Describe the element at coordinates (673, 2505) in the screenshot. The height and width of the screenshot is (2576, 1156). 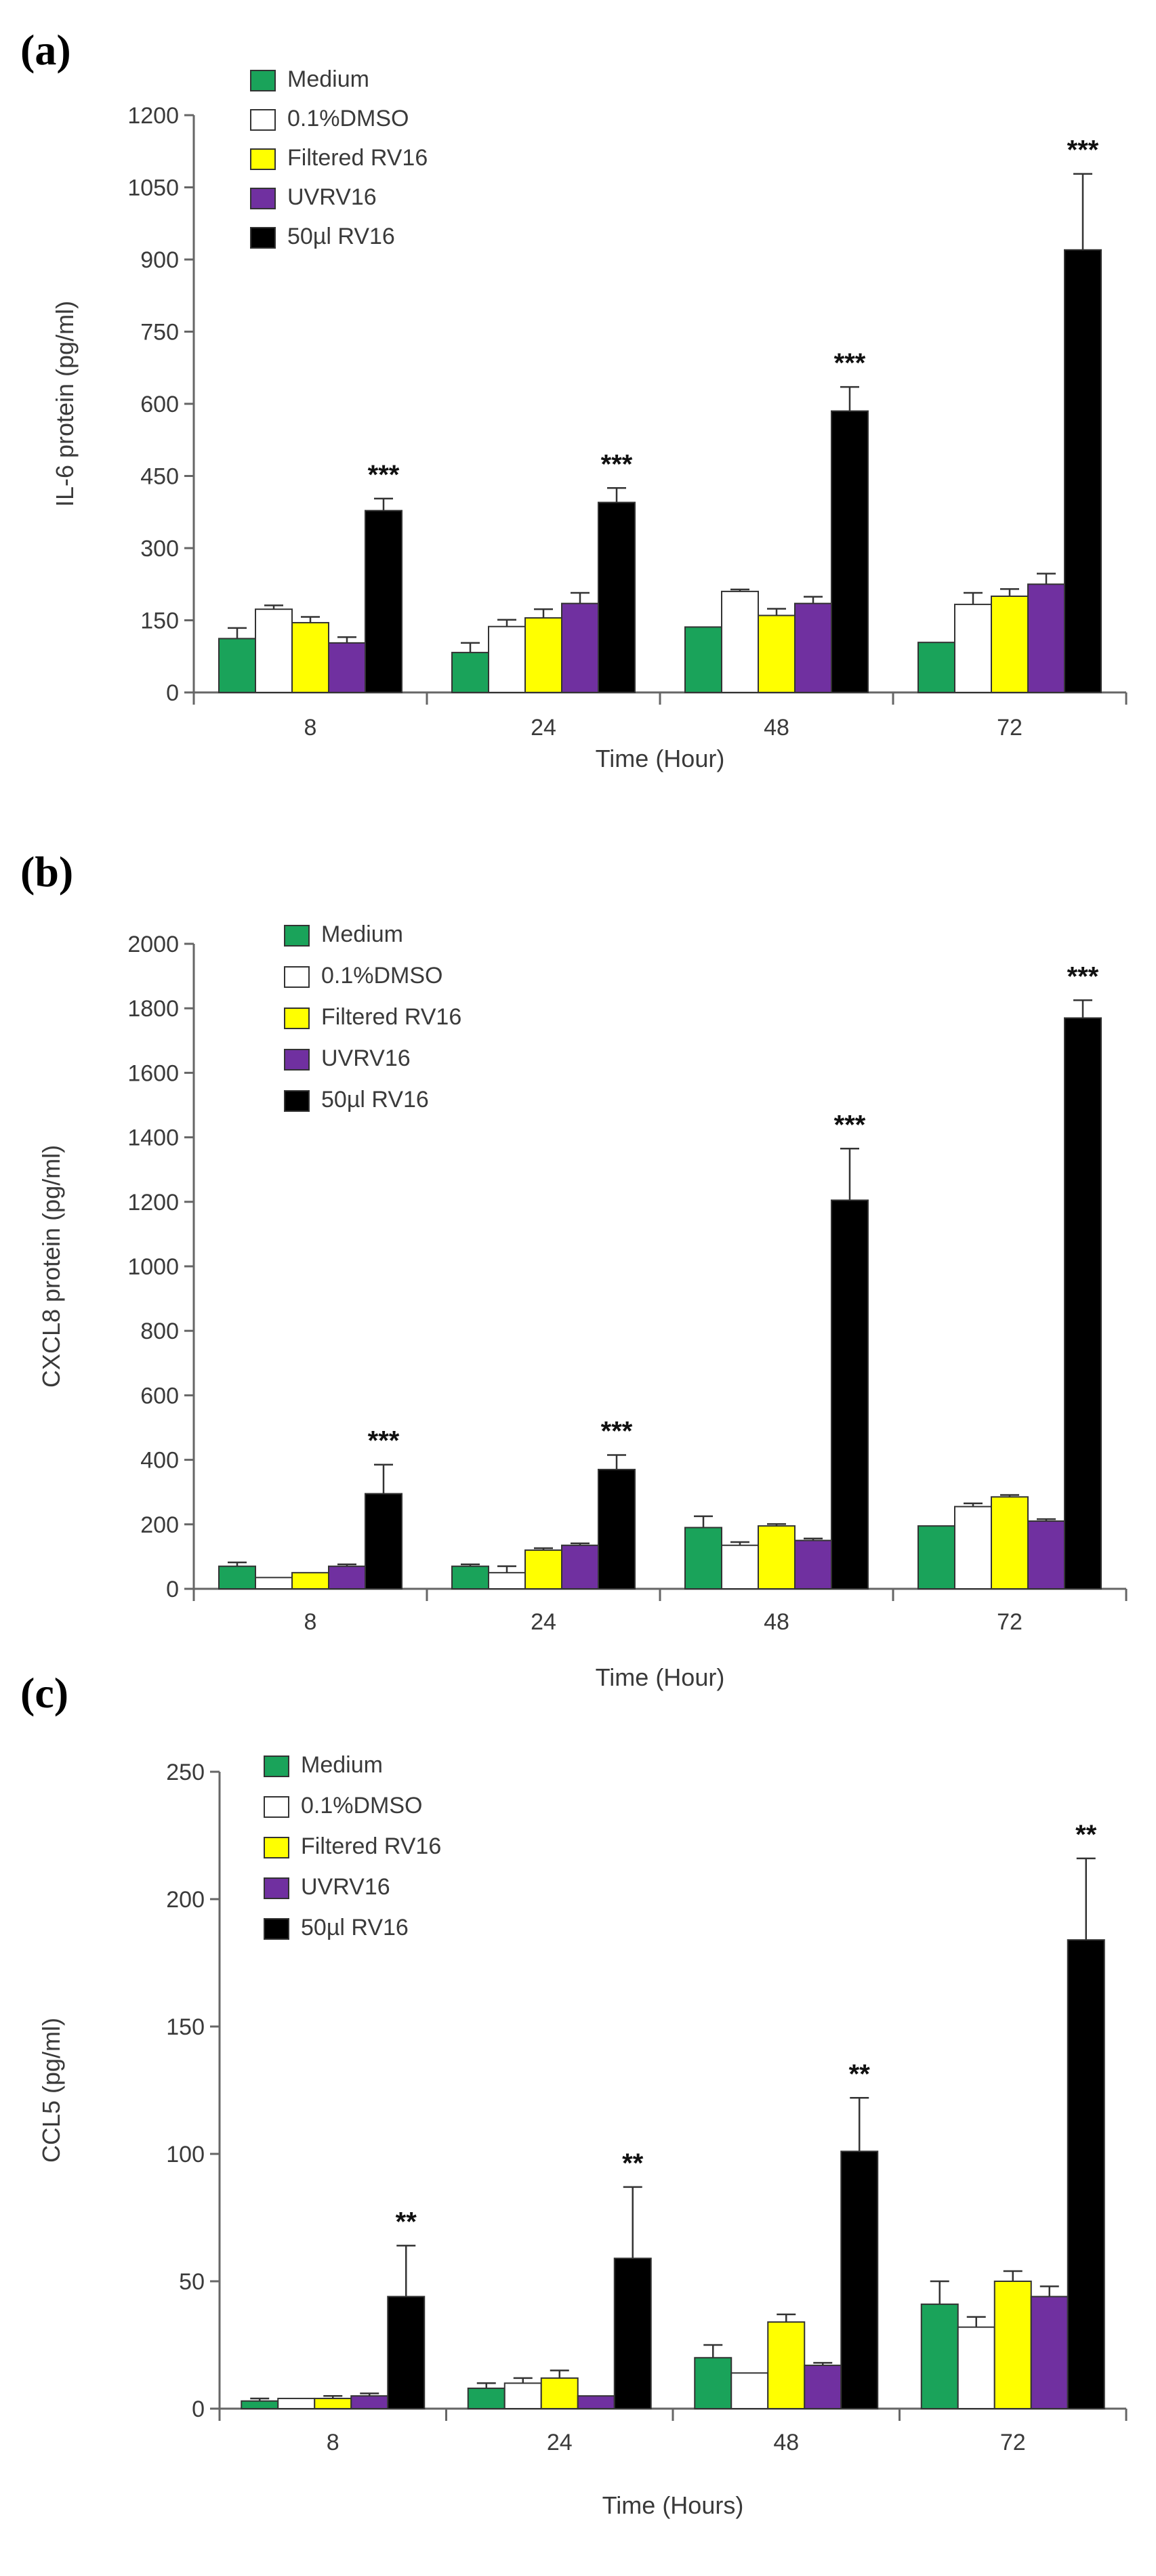
I see `x-axis-title: Time (Hours)` at that location.